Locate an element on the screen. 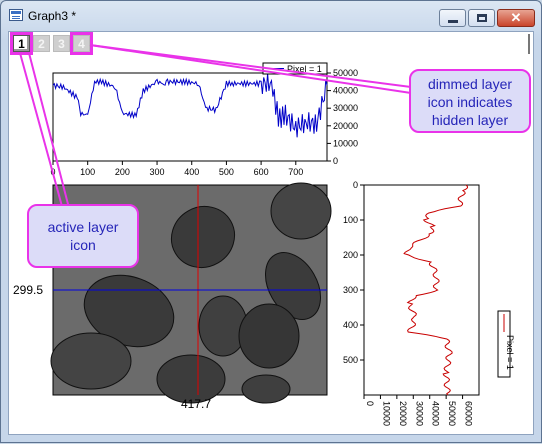 The width and height of the screenshot is (542, 444). x-tick-label: 400 is located at coordinates (191, 172).